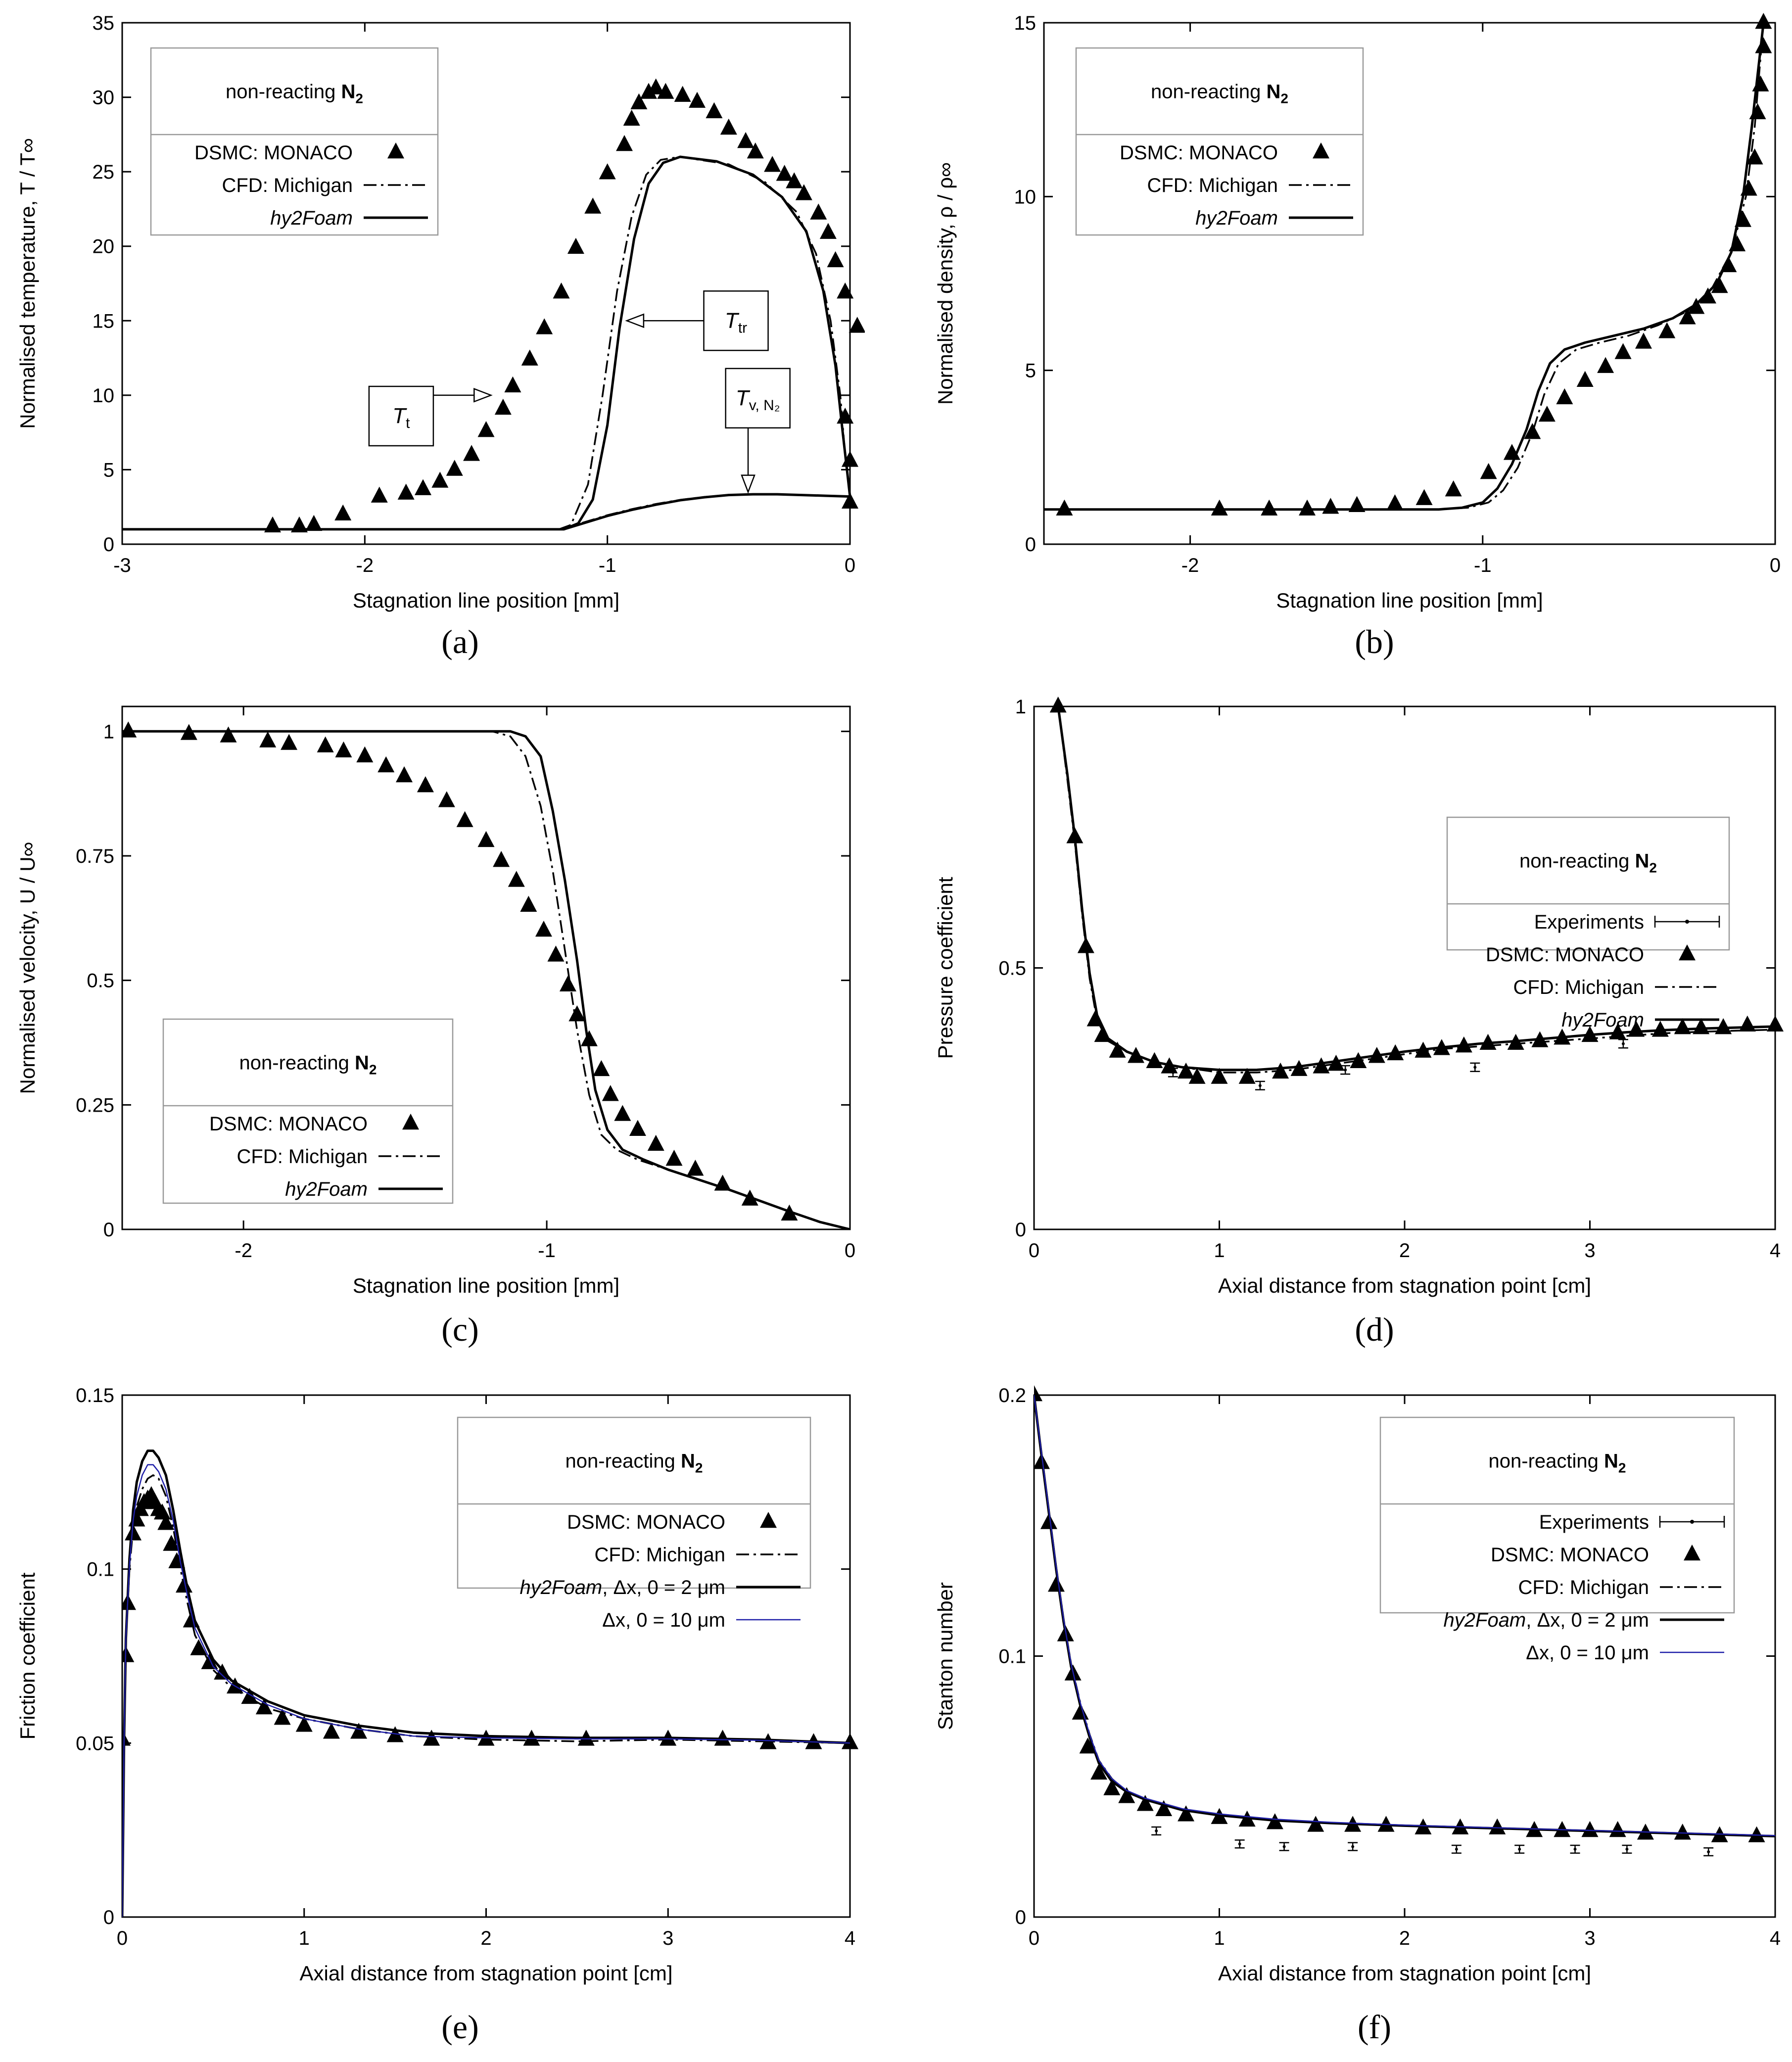 The width and height of the screenshot is (1792, 2062). Describe the element at coordinates (95, 1396) in the screenshot. I see `y-tick-label: 0.15` at that location.